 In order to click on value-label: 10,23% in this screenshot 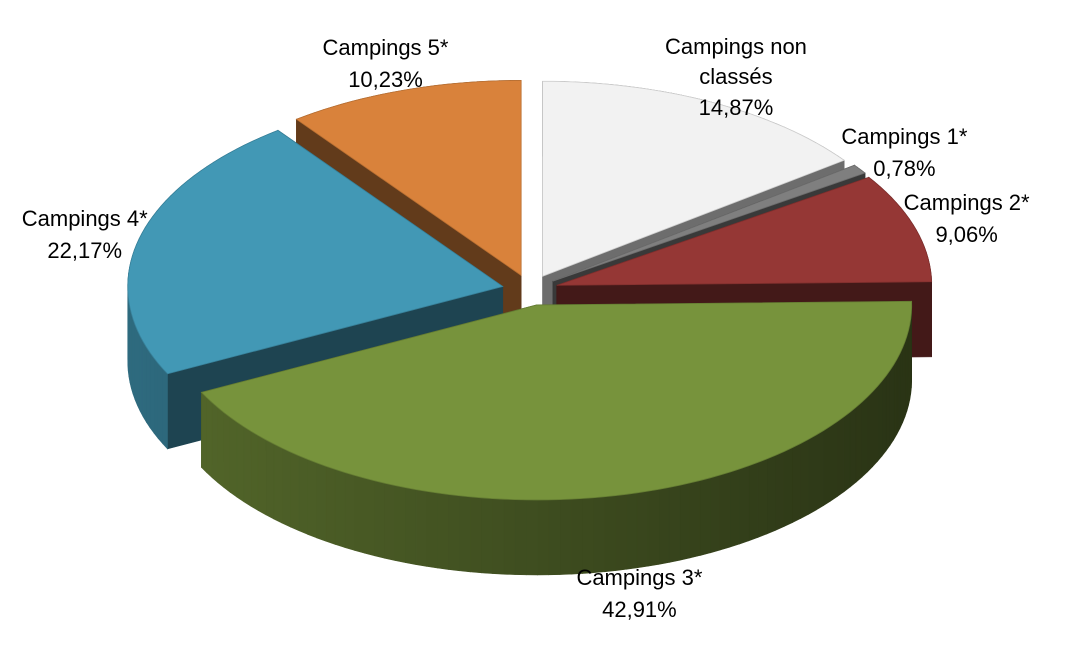, I will do `click(385, 80)`.